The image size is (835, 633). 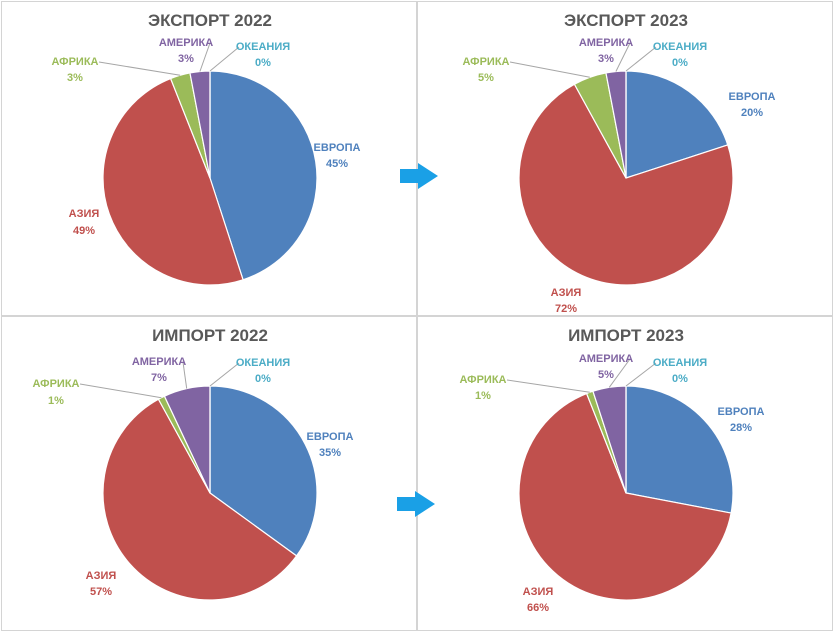 I want to click on slice-value-label: 45%, so click(x=337, y=164).